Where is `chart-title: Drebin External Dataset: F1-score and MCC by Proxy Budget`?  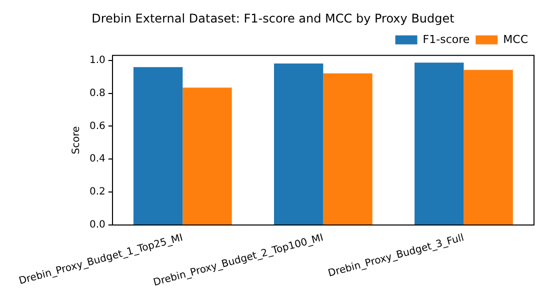 chart-title: Drebin External Dataset: F1-score and MCC by Proxy Budget is located at coordinates (273, 18).